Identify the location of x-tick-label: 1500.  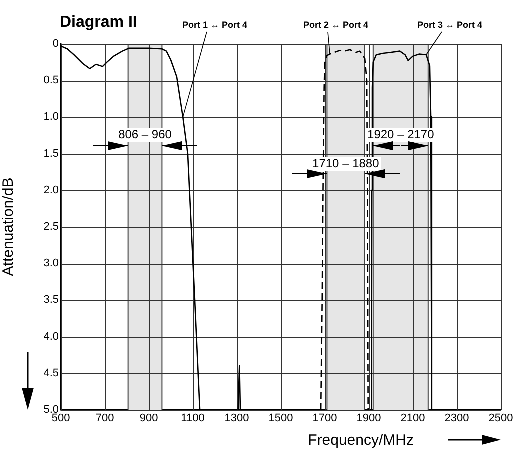
(281, 418).